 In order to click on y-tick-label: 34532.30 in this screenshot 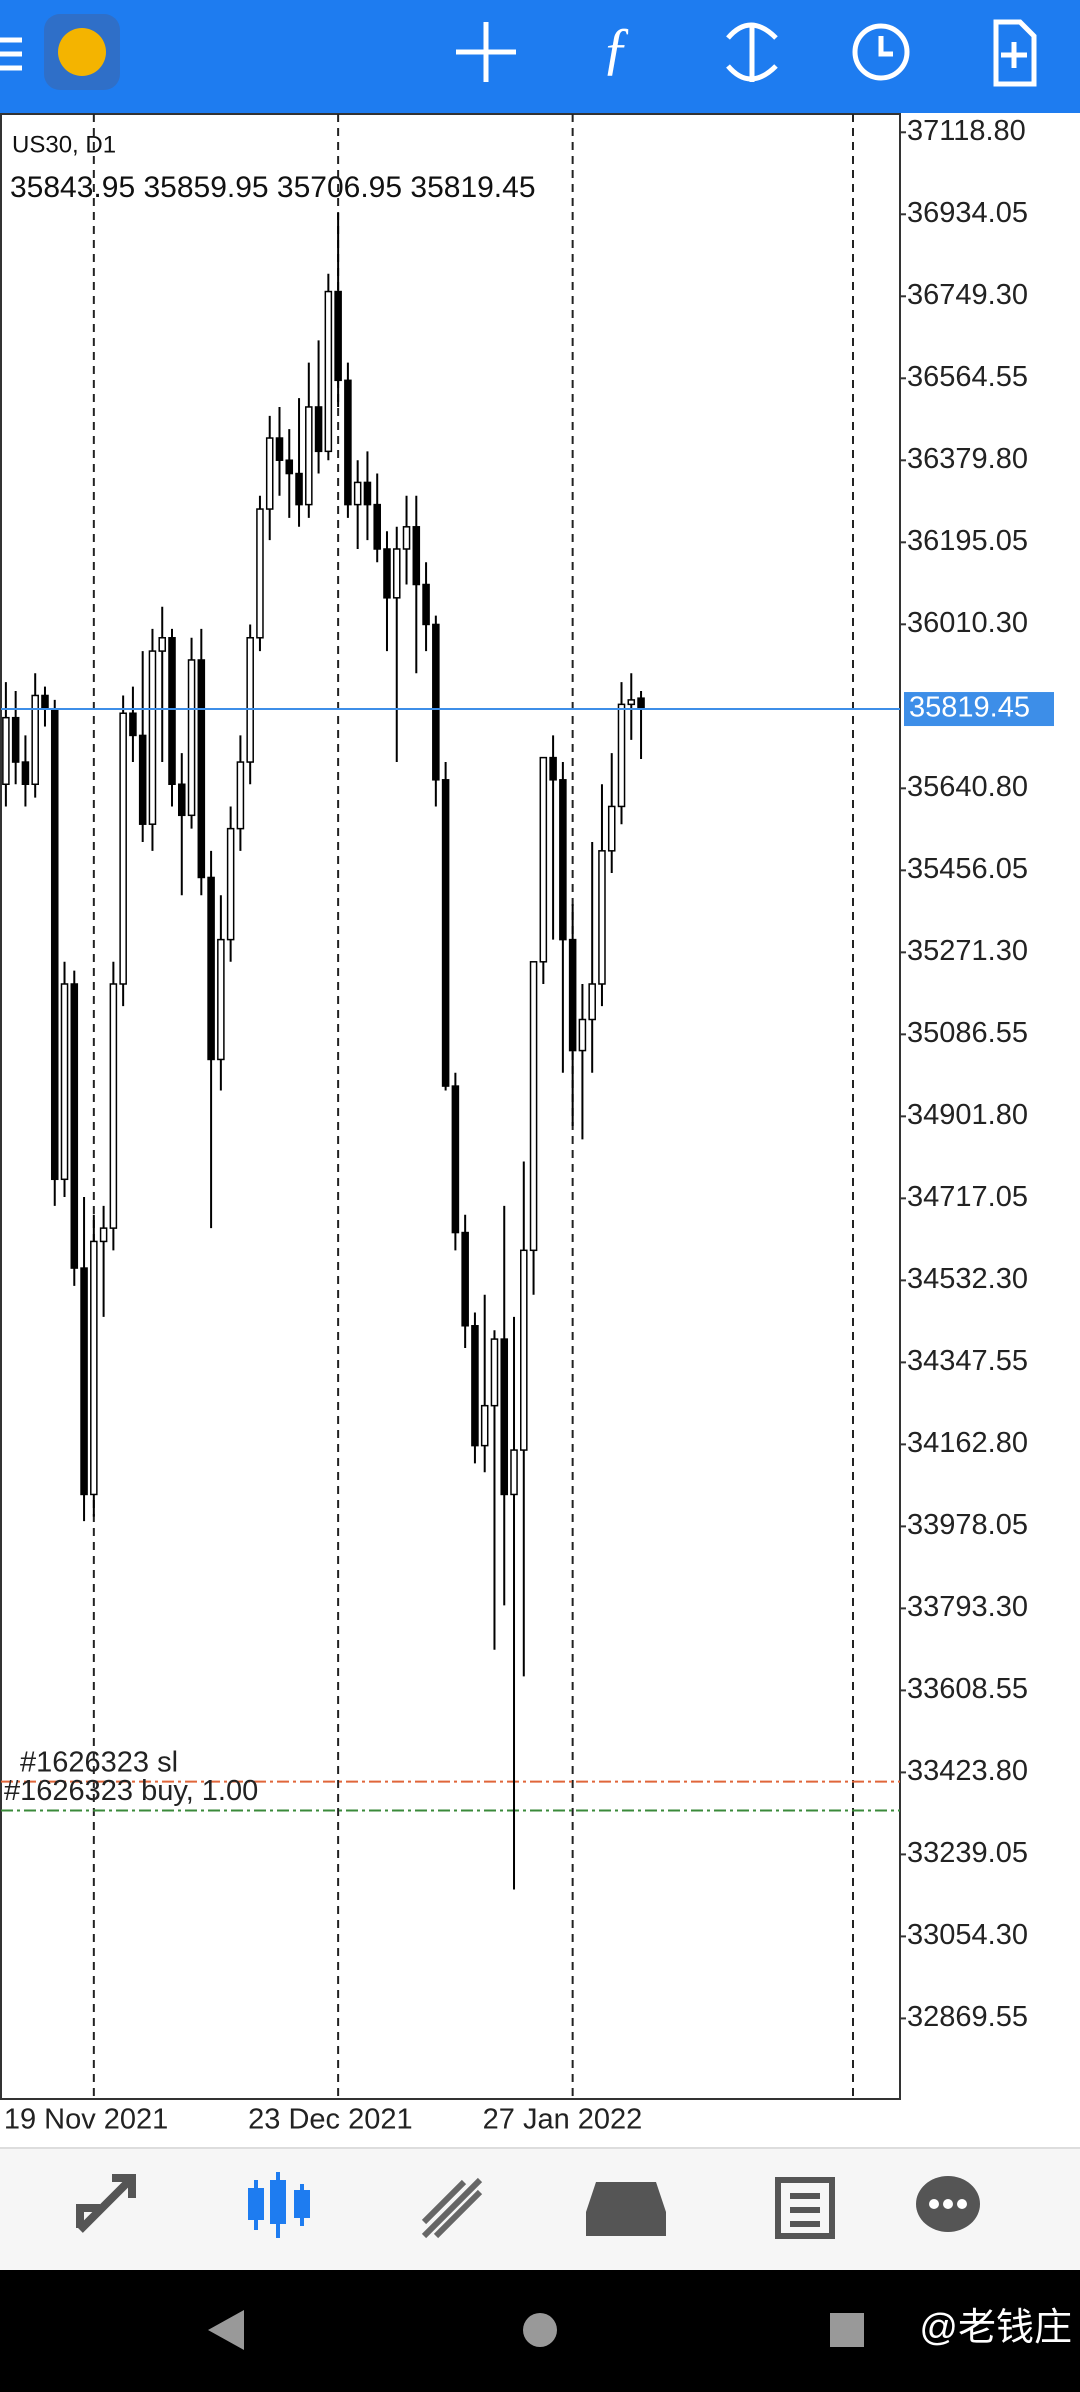, I will do `click(967, 1279)`.